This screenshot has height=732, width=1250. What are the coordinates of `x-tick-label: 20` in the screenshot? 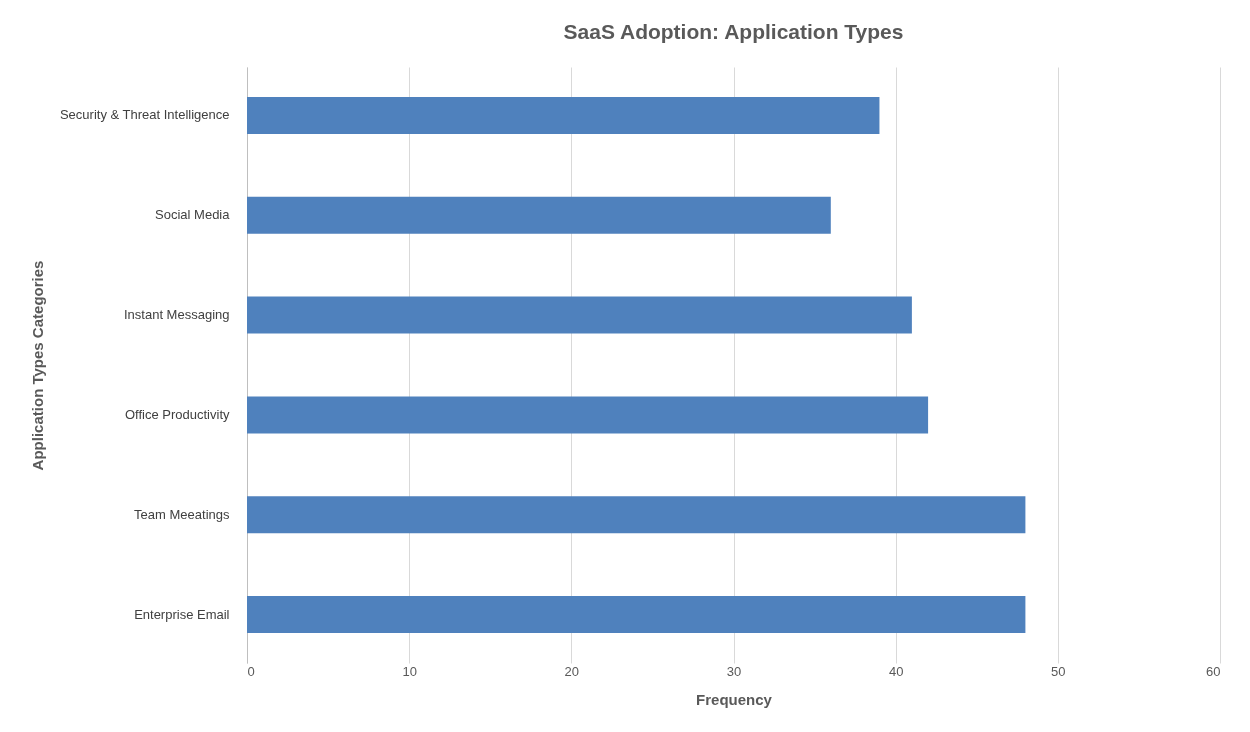 It's located at (572, 671).